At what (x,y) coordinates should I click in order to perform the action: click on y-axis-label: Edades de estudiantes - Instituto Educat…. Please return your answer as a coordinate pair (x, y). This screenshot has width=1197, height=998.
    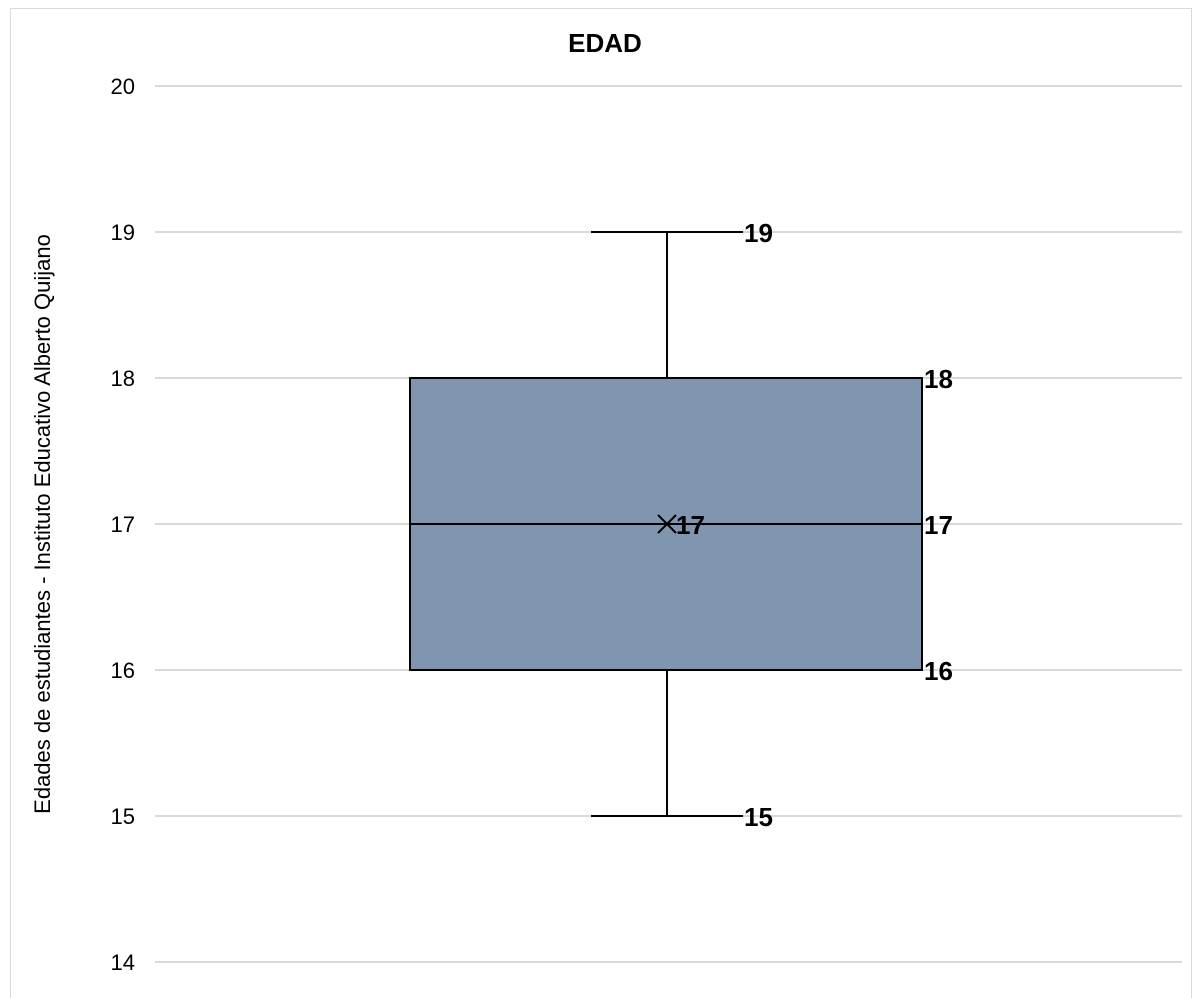
    Looking at the image, I should click on (42, 524).